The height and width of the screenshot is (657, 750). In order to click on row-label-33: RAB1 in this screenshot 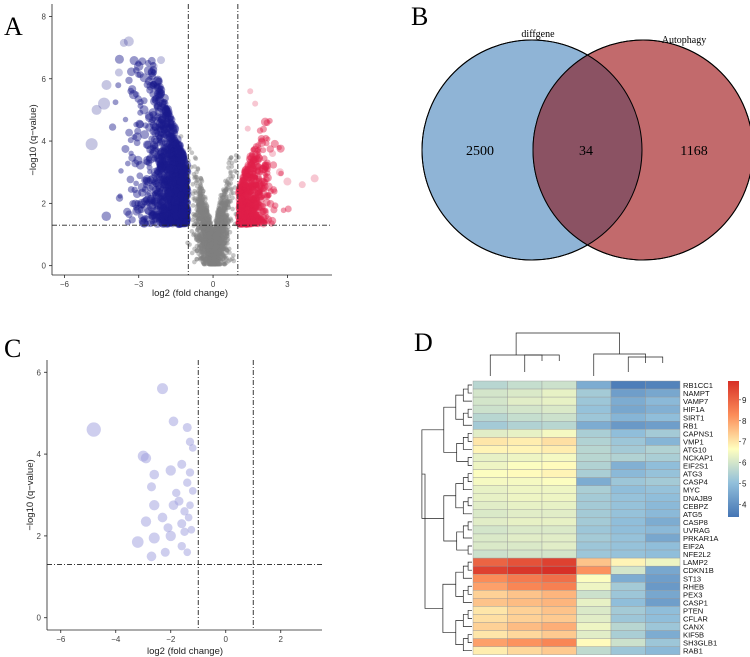, I will do `click(693, 651)`.